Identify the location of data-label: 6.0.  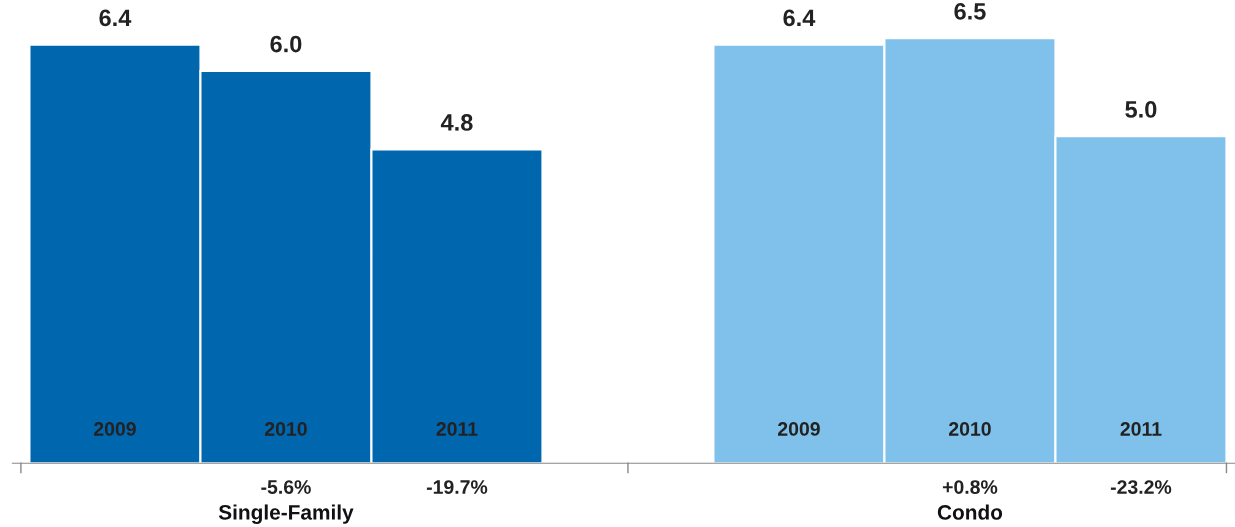
(286, 44).